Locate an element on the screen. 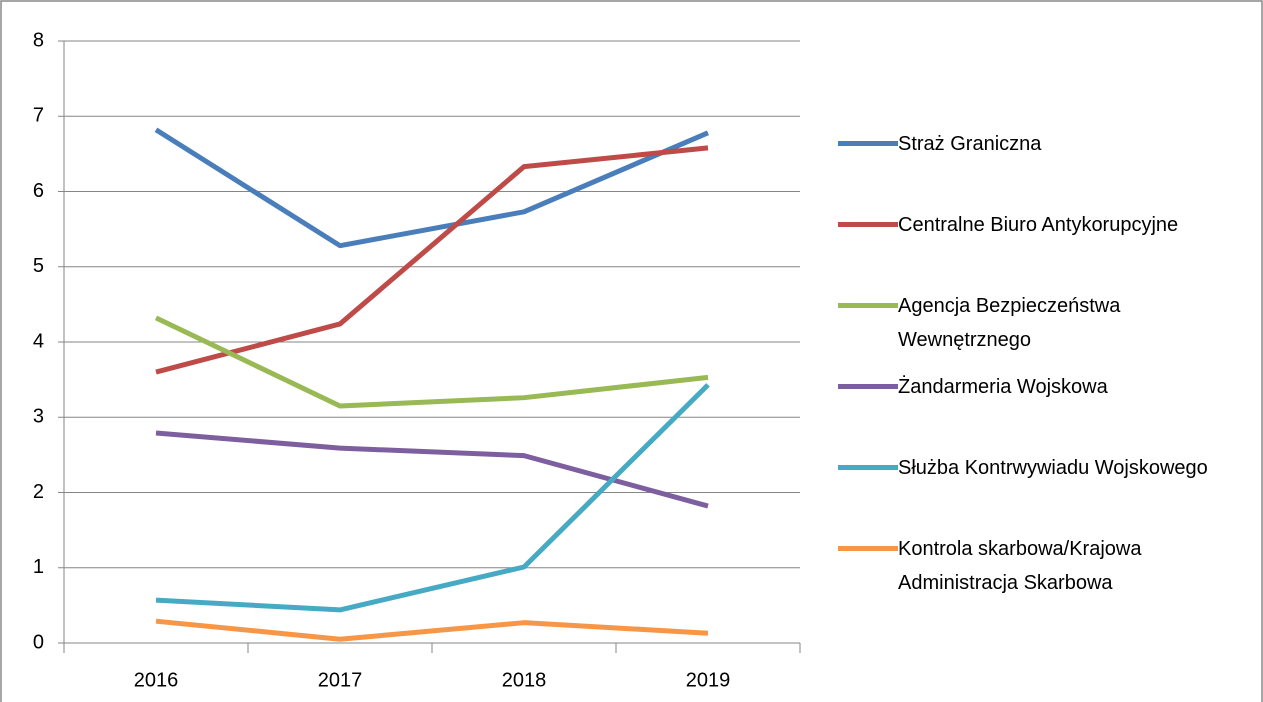 This screenshot has width=1263, height=702. legend-entry: Agencja Bezpieczeństwa Wewnętrznego is located at coordinates (1048, 323).